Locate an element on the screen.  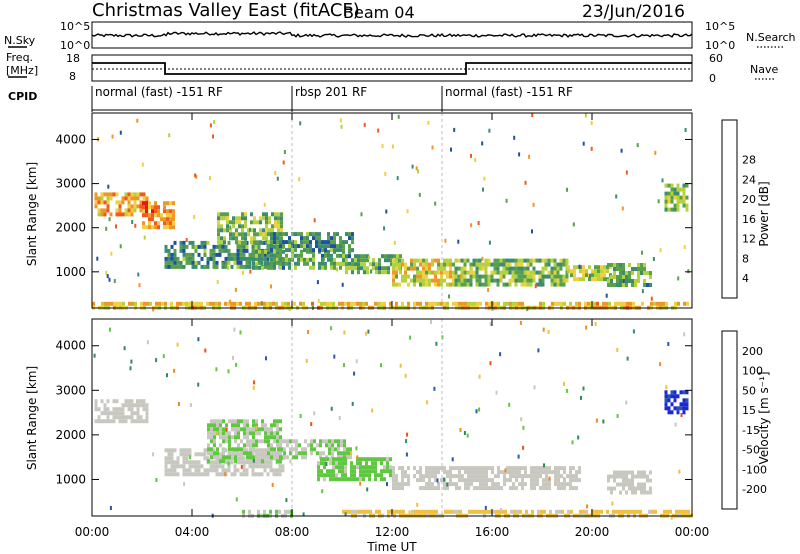
colorbar-tick-label: 12 is located at coordinates (749, 239).